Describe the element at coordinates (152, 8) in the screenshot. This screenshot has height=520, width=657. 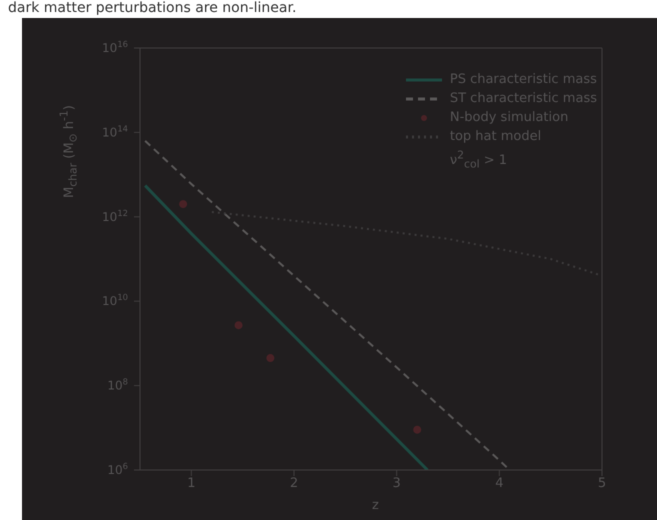
I see `chart-title: dark matter perturbations are non-linear.` at that location.